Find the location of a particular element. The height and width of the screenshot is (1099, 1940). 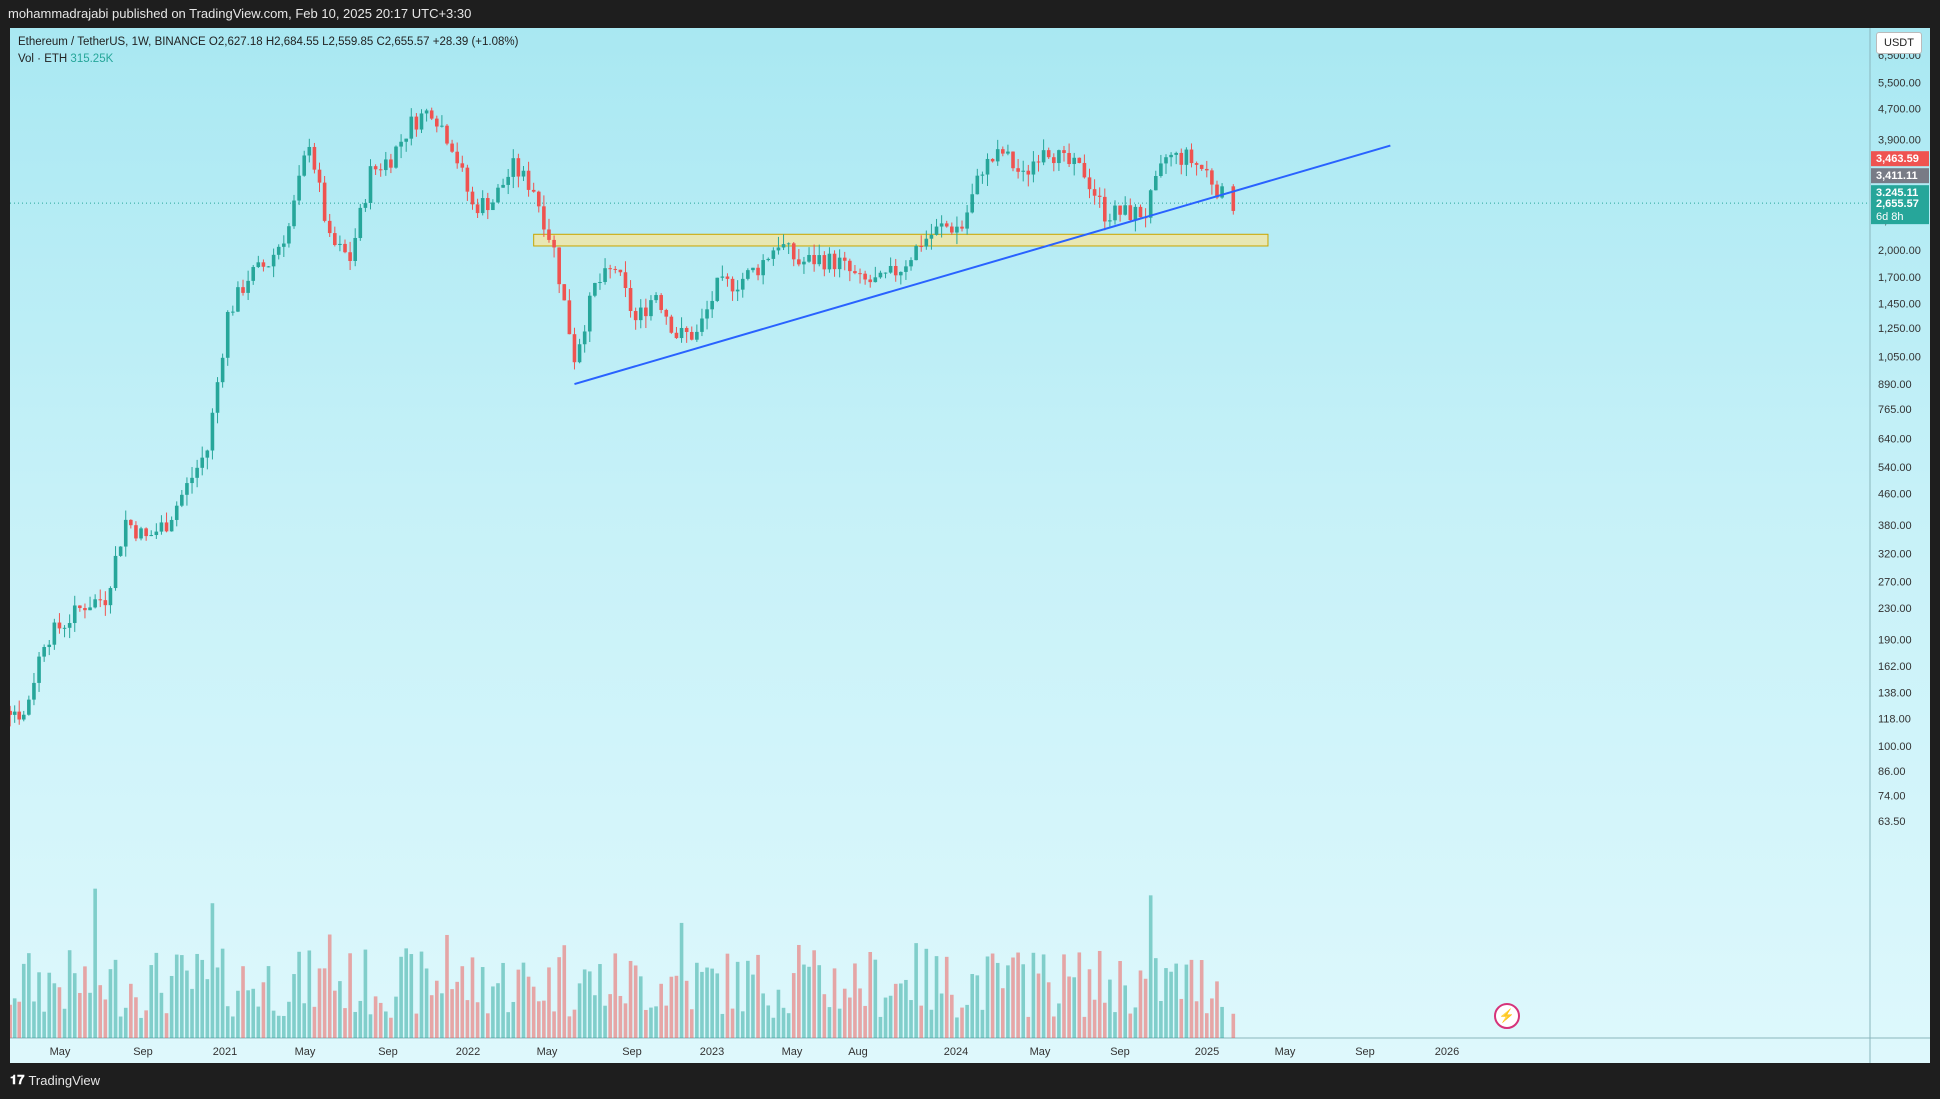

open-value: O2,627.18 is located at coordinates (235, 42).